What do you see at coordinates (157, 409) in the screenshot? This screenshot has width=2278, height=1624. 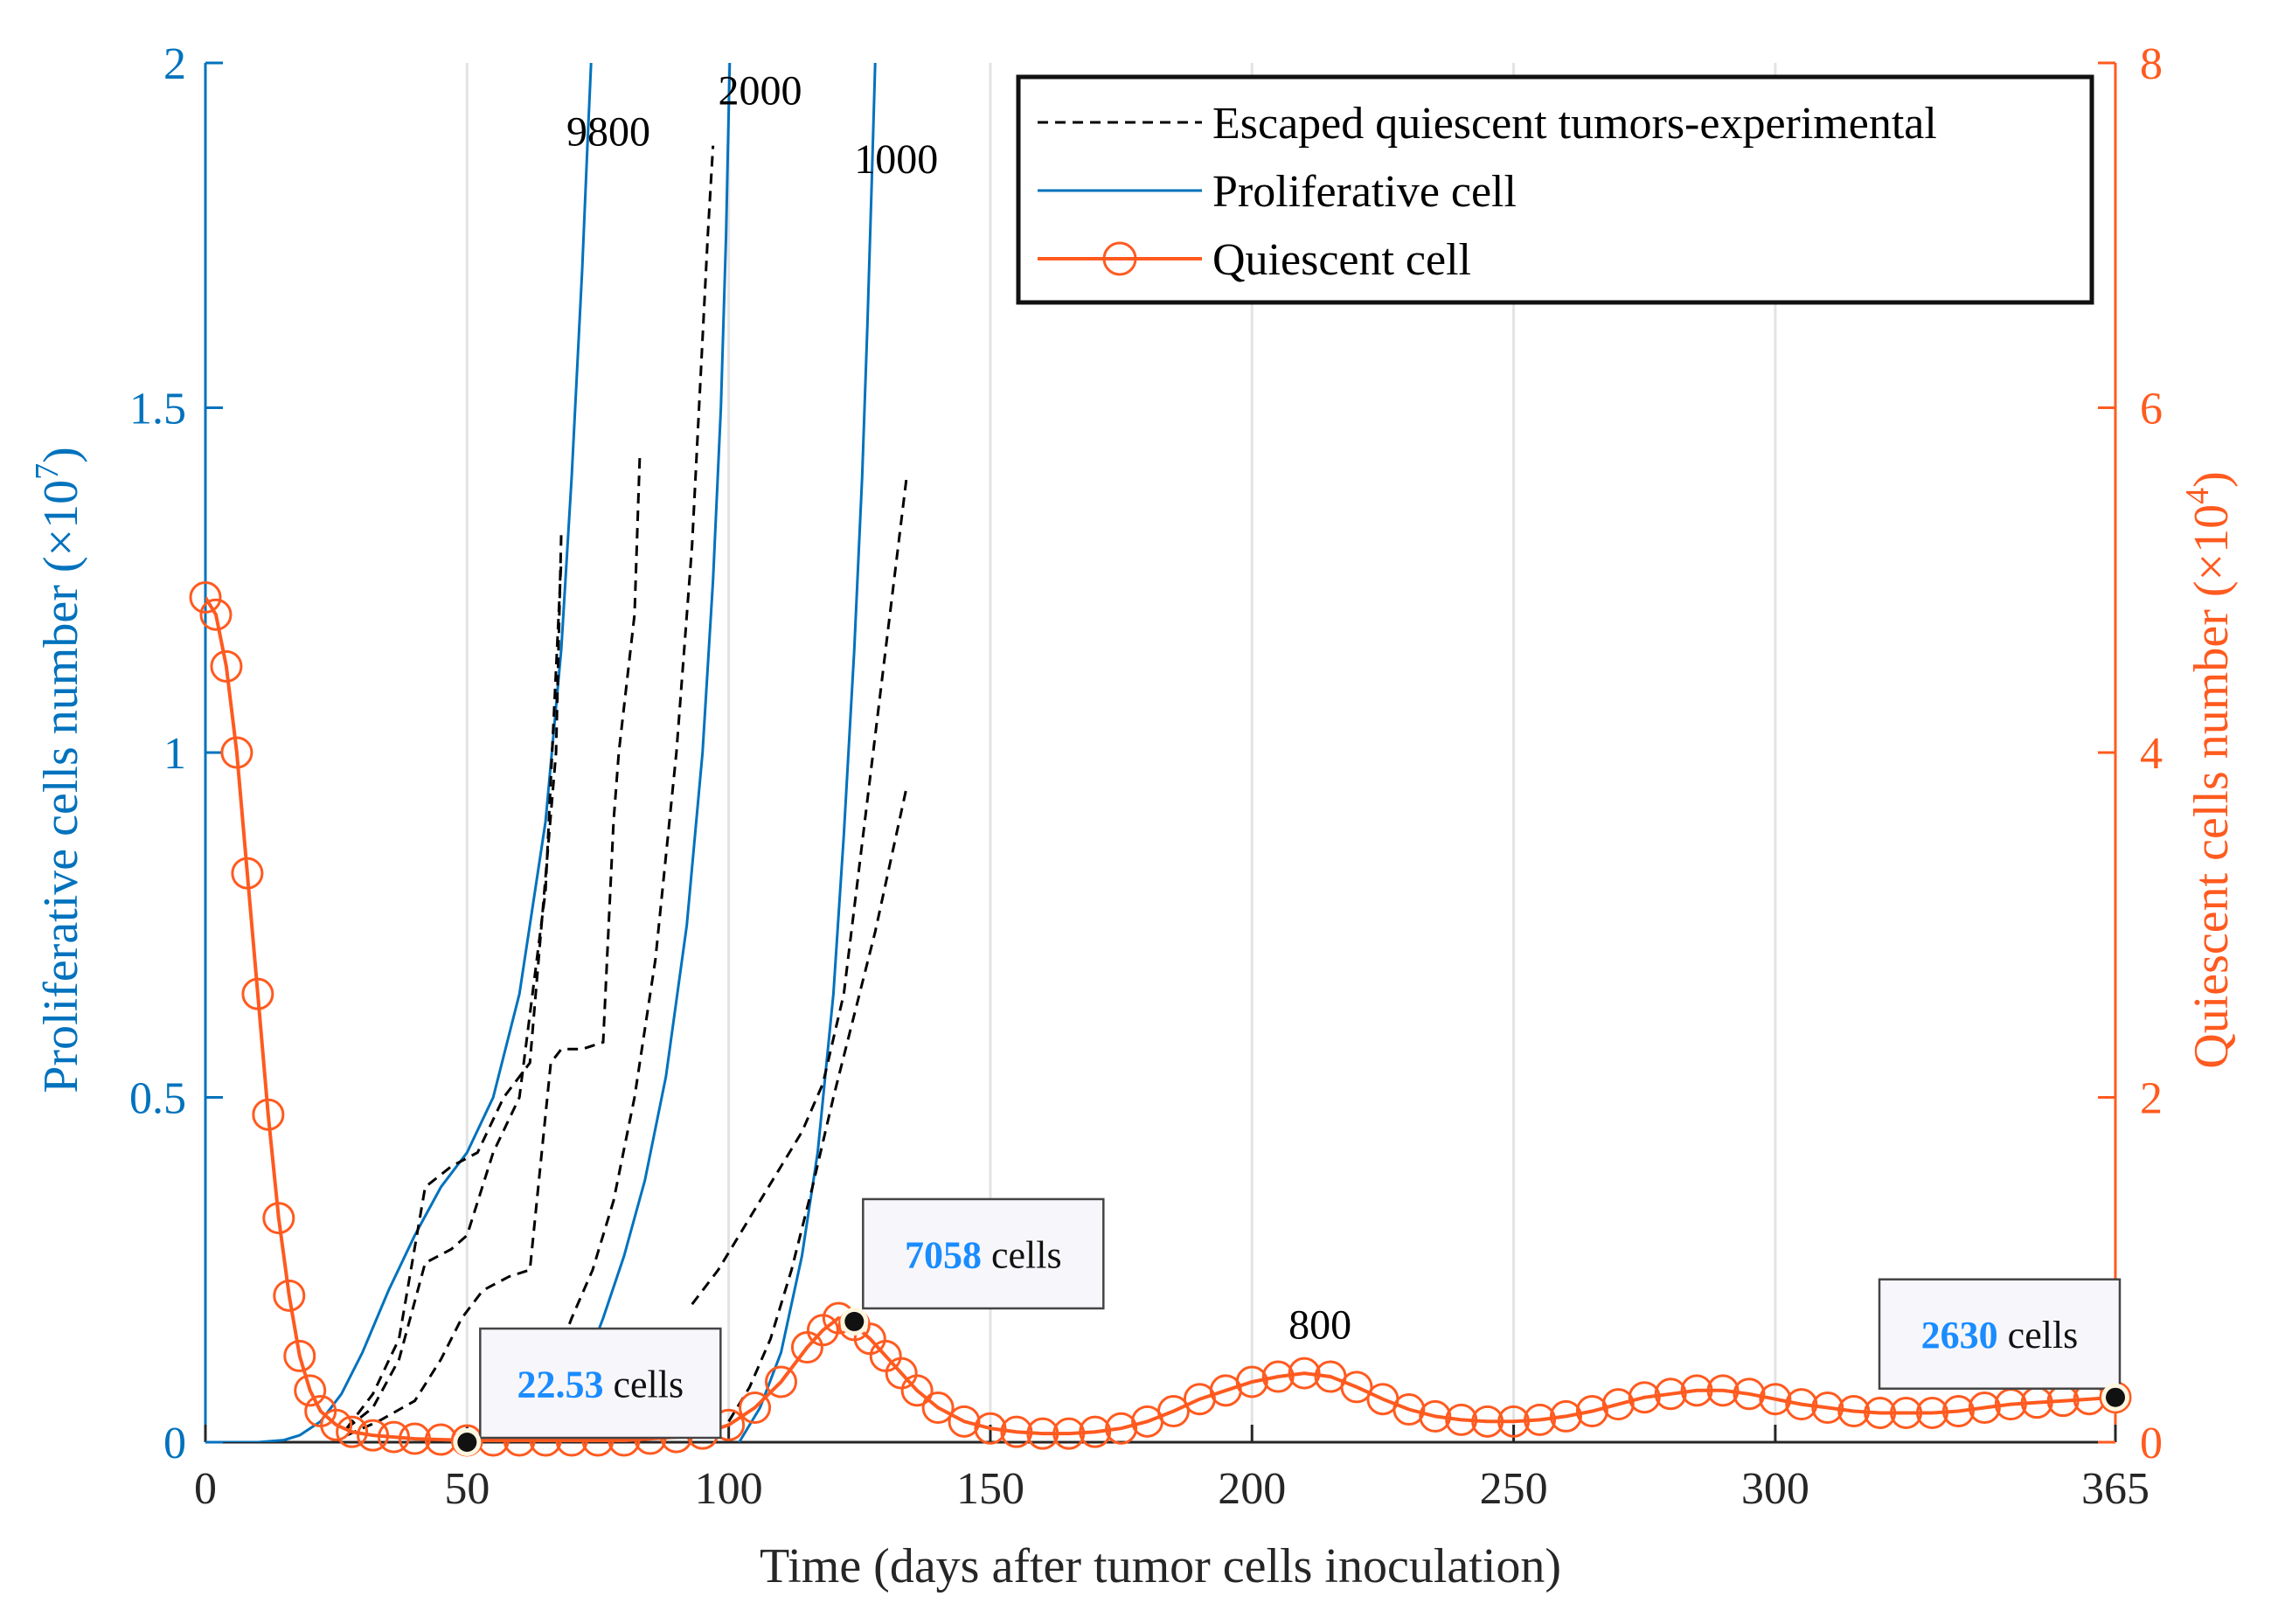 I see `y-left-tick-label: 1.5` at bounding box center [157, 409].